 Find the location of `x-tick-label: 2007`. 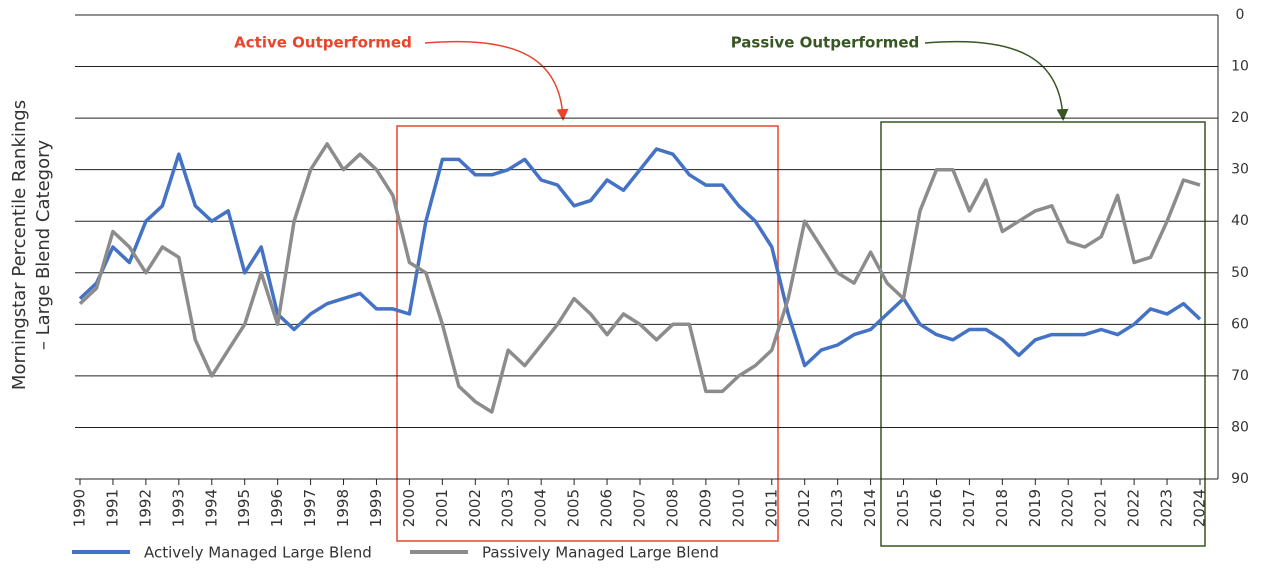

x-tick-label: 2007 is located at coordinates (640, 508).